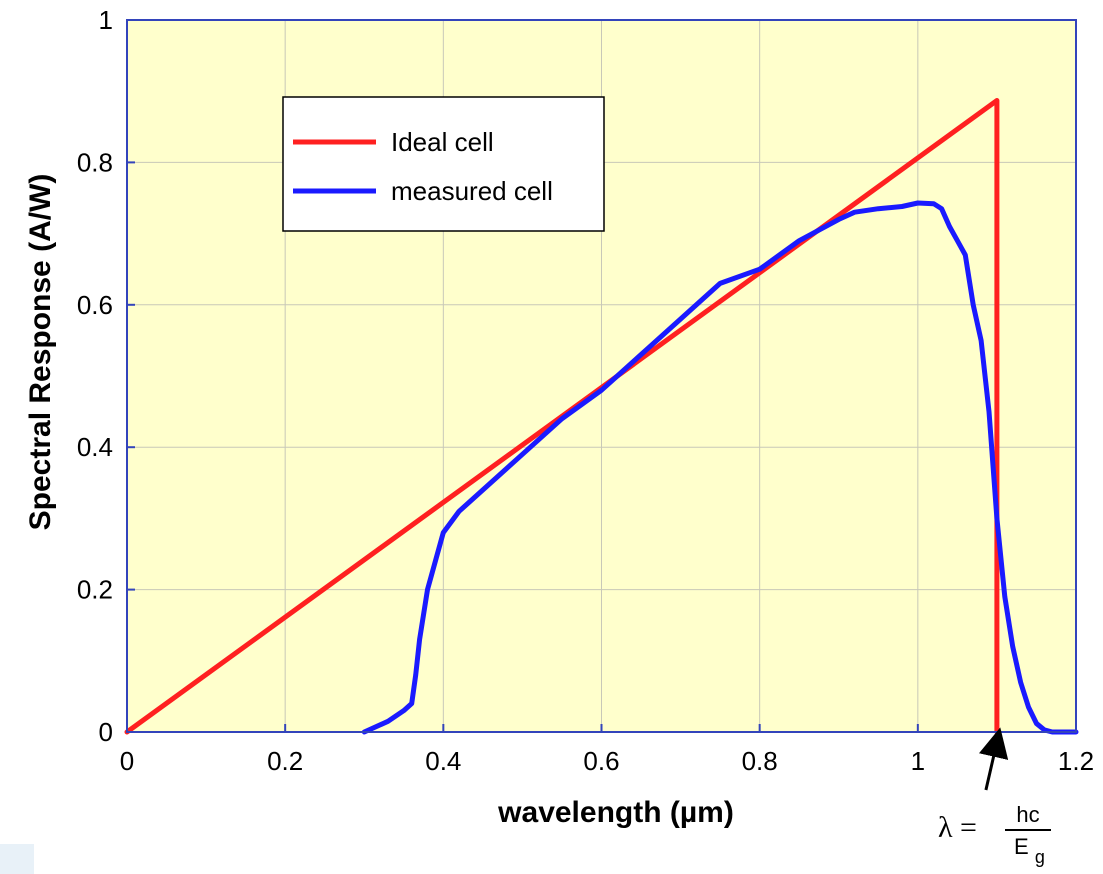 This screenshot has height=874, width=1103. What do you see at coordinates (1027, 814) in the screenshot?
I see `formula-numerator: hc` at bounding box center [1027, 814].